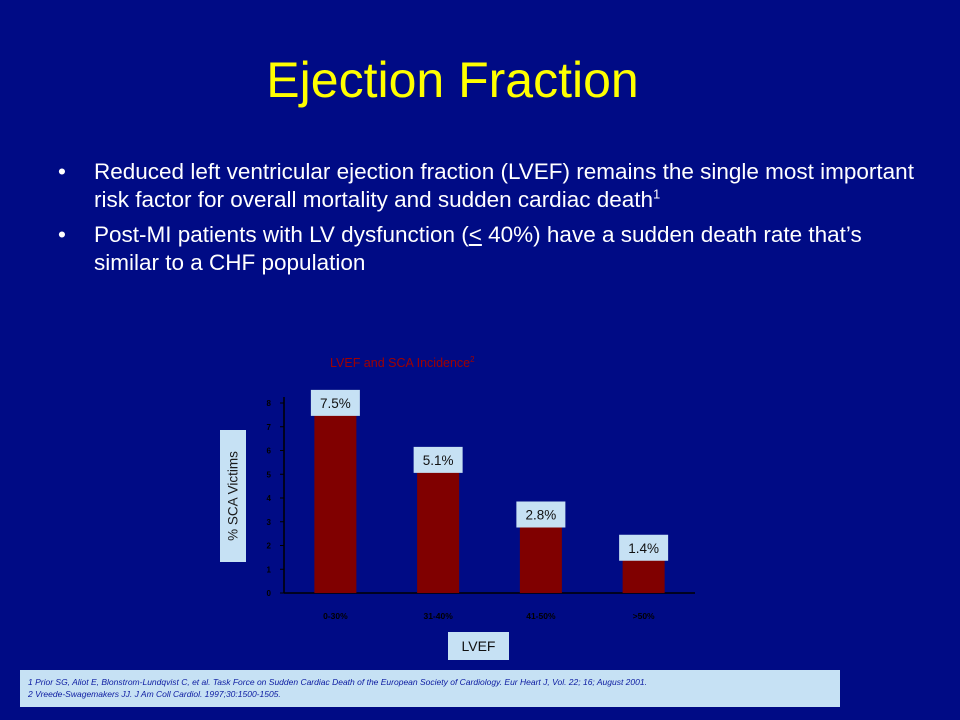 This screenshot has width=960, height=720. I want to click on x-tick-label: >50%, so click(644, 616).